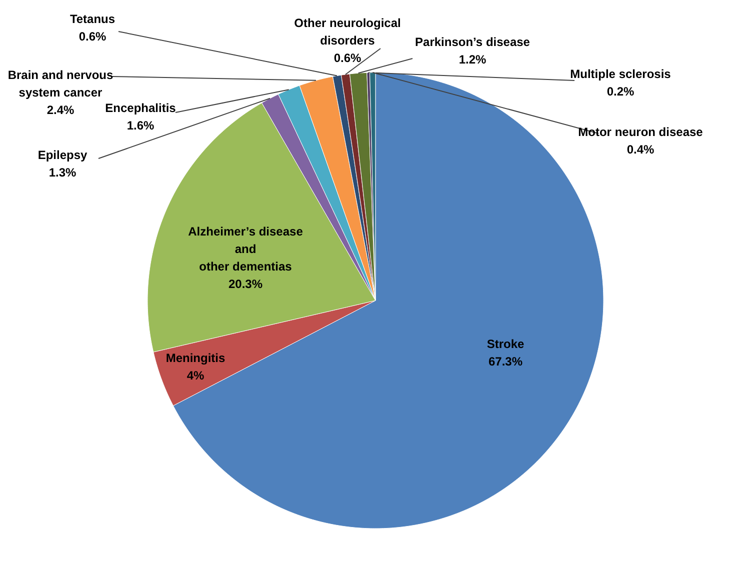 This screenshot has height=573, width=731. Describe the element at coordinates (140, 107) in the screenshot. I see `slice-label: Encephalitis` at that location.